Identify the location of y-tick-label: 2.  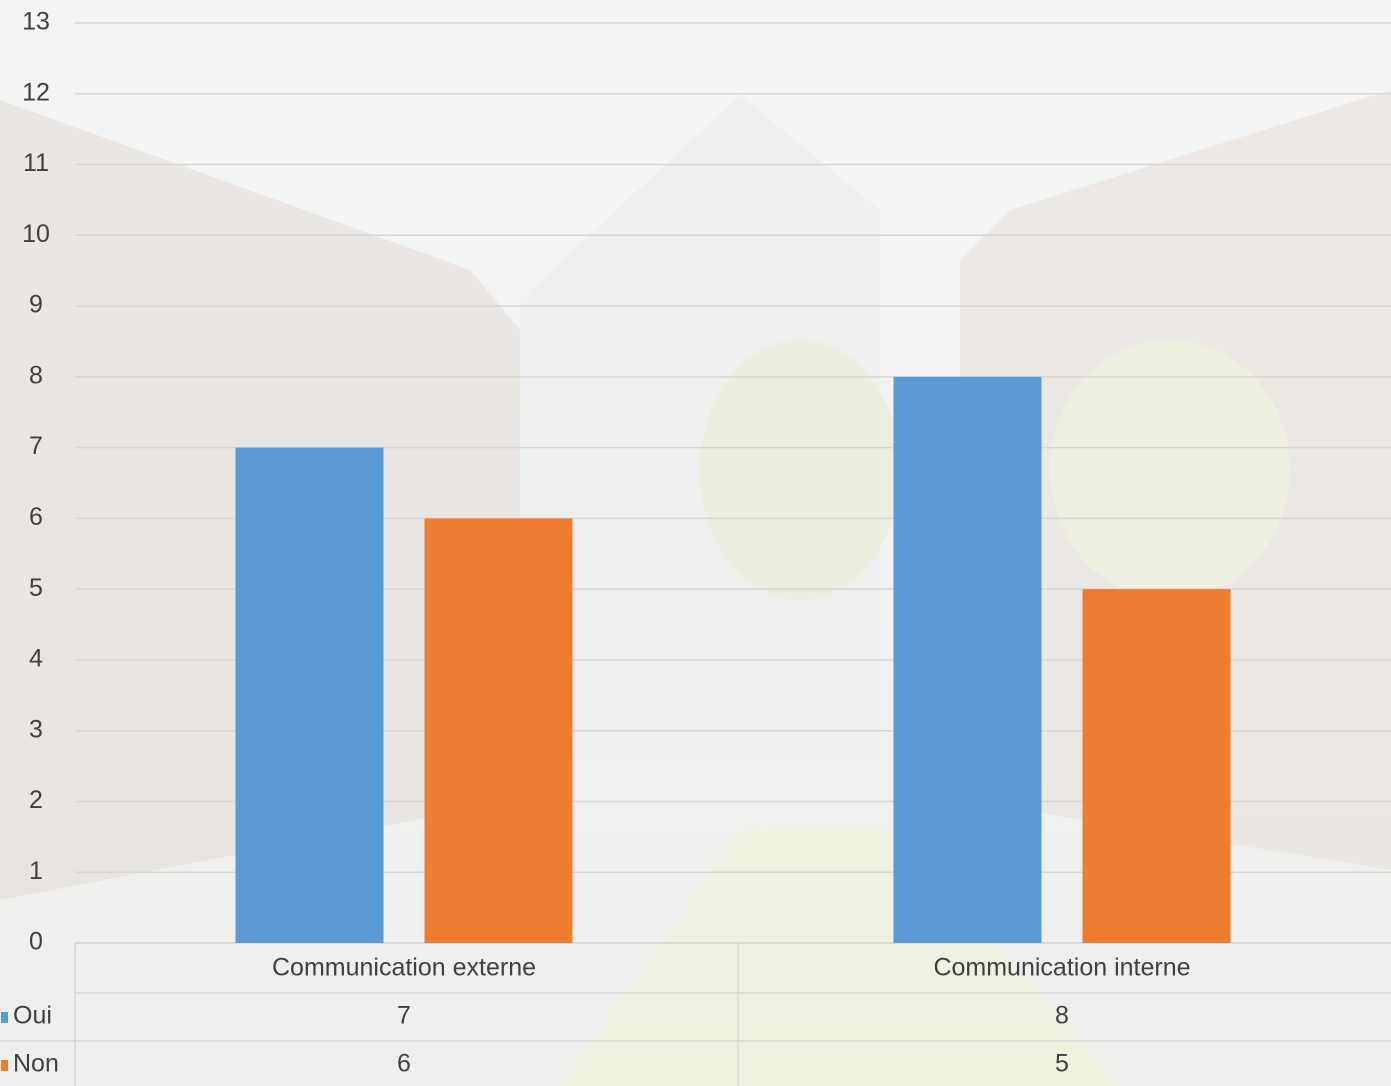
(36, 800).